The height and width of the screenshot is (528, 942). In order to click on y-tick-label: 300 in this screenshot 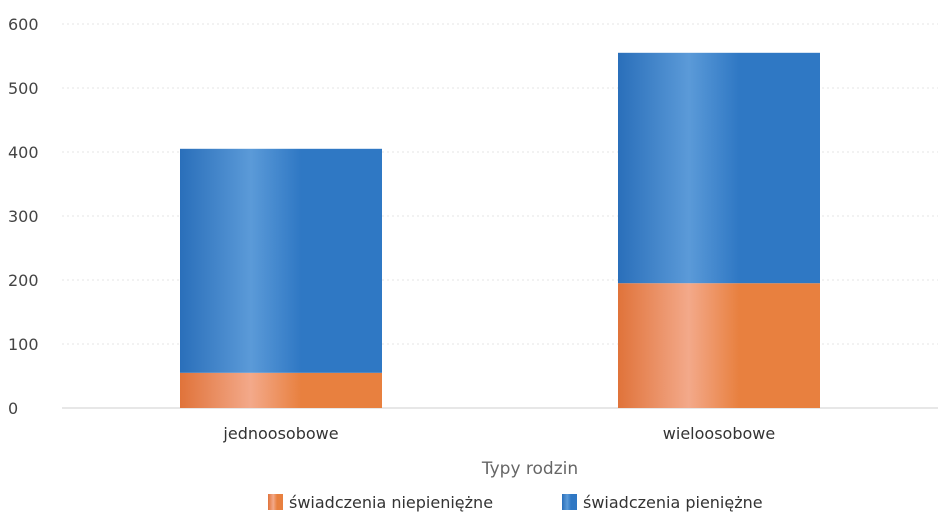, I will do `click(23, 216)`.